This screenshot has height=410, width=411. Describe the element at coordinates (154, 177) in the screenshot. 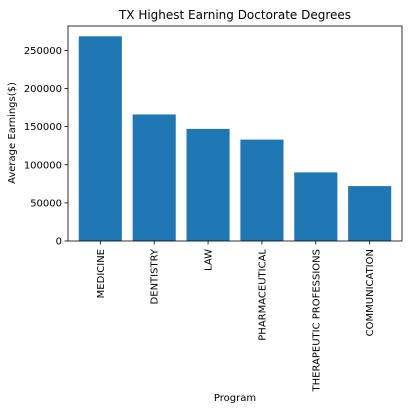

I see `bar-dentistry` at that location.